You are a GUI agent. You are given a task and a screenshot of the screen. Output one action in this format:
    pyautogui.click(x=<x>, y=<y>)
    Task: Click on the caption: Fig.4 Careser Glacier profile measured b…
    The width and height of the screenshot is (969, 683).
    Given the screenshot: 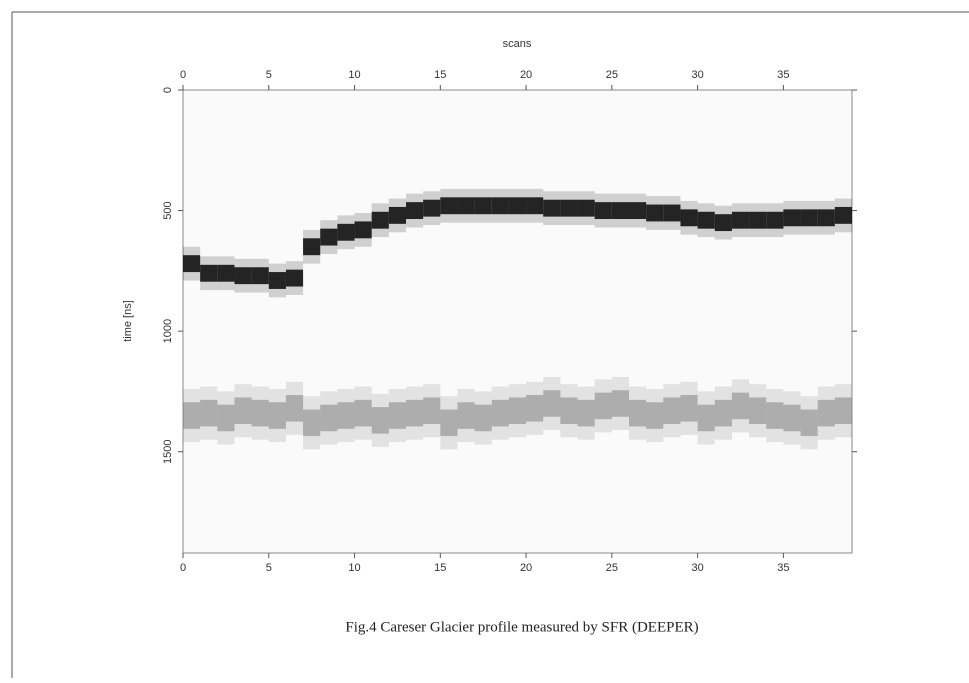 What is the action you would take?
    pyautogui.click(x=521, y=627)
    